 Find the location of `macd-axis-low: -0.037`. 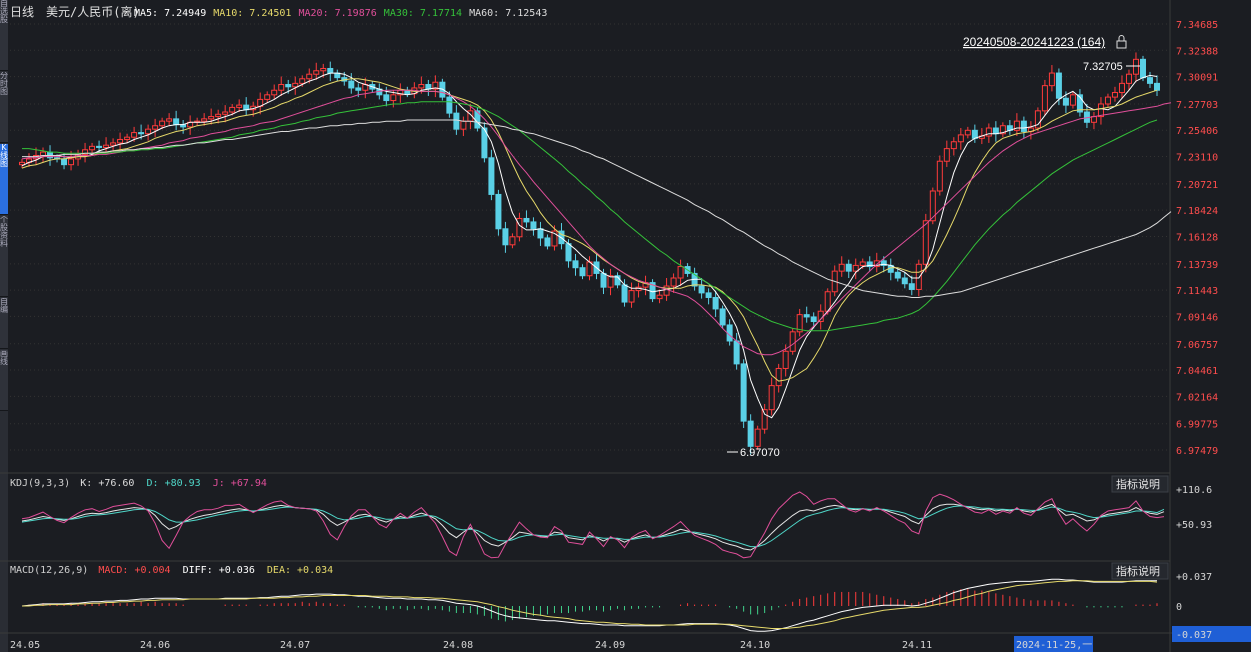

macd-axis-low: -0.037 is located at coordinates (1194, 635).